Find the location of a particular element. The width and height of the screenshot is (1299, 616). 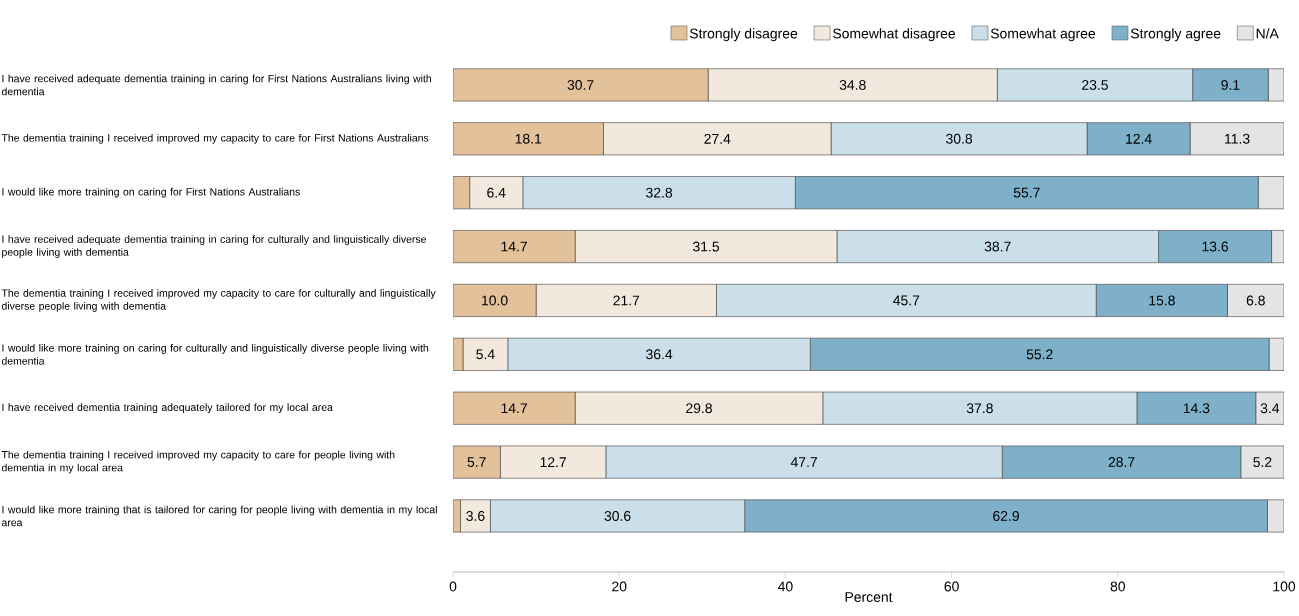

data-label: 62.9 is located at coordinates (1006, 516).